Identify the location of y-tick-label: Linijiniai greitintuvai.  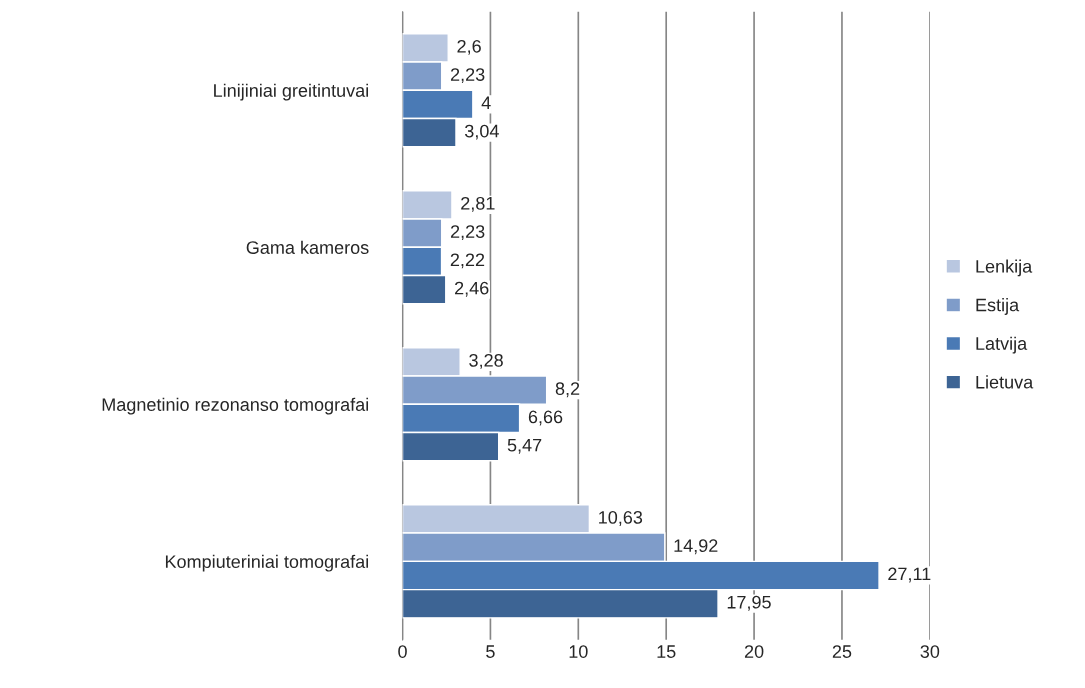
(291, 92).